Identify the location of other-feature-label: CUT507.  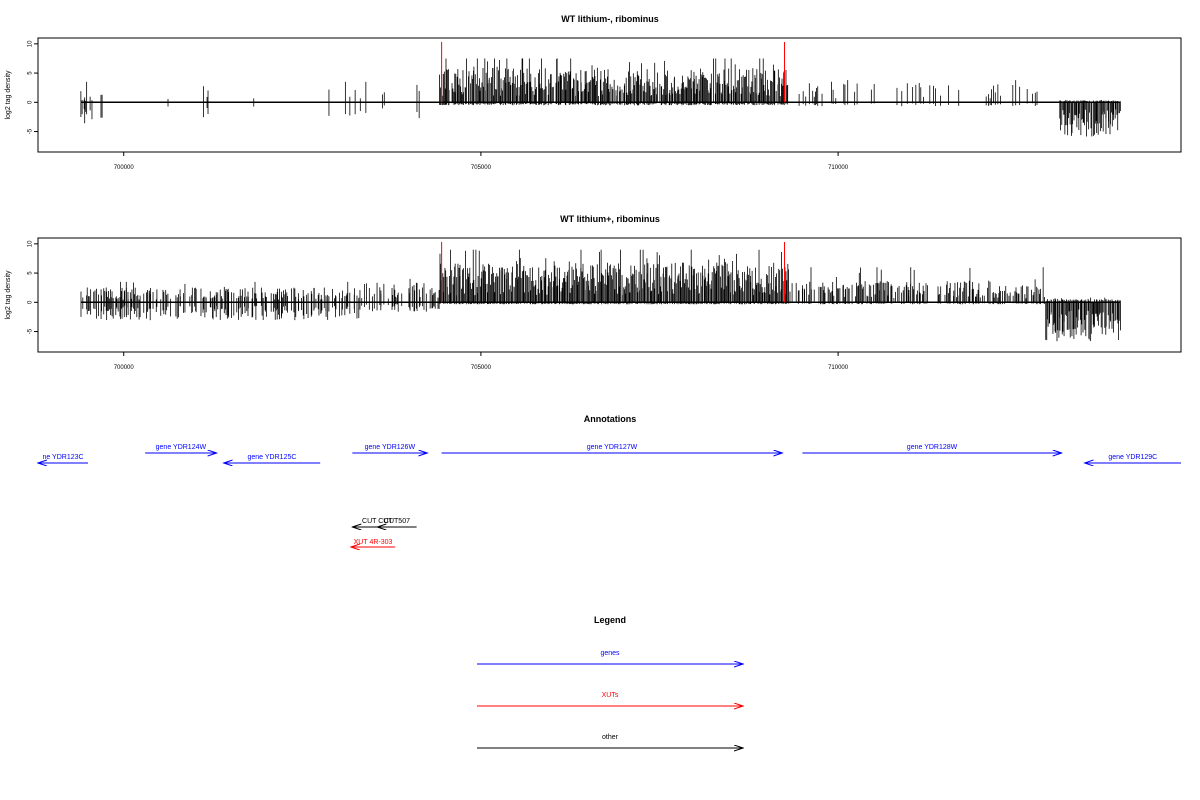
(397, 521).